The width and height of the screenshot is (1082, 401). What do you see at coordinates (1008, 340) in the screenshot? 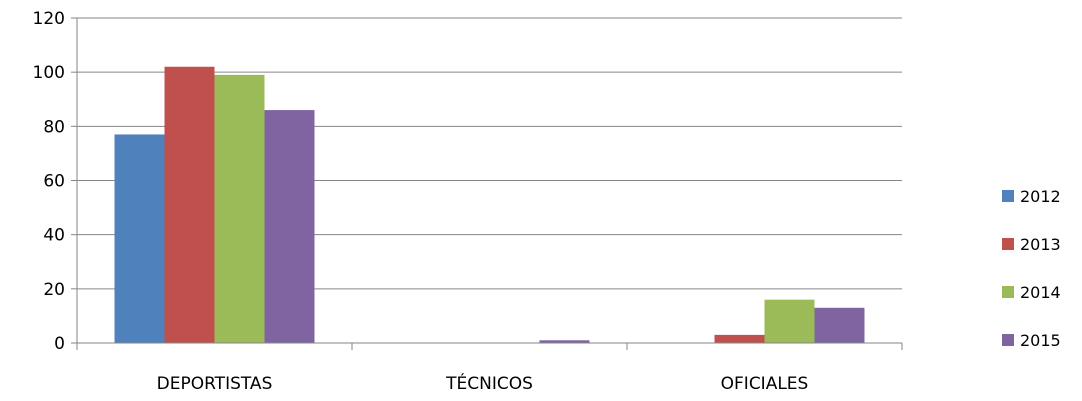
I see `legend-swatch-2015` at bounding box center [1008, 340].